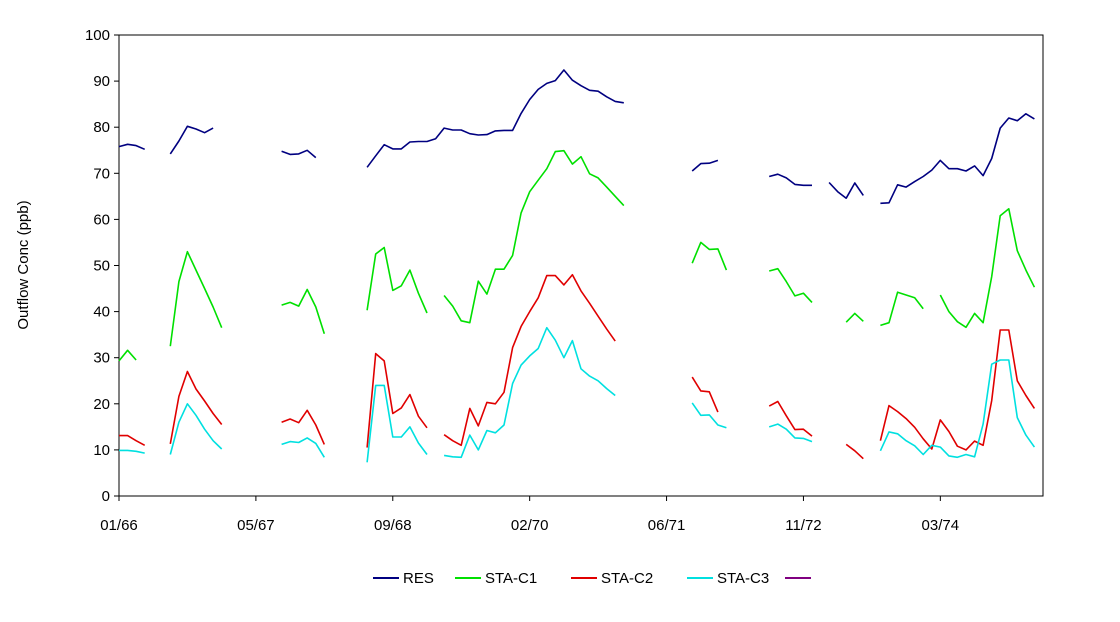  I want to click on y-axis: 0 10 20 30 40 50 60 70 80 90 100, so click(102, 266).